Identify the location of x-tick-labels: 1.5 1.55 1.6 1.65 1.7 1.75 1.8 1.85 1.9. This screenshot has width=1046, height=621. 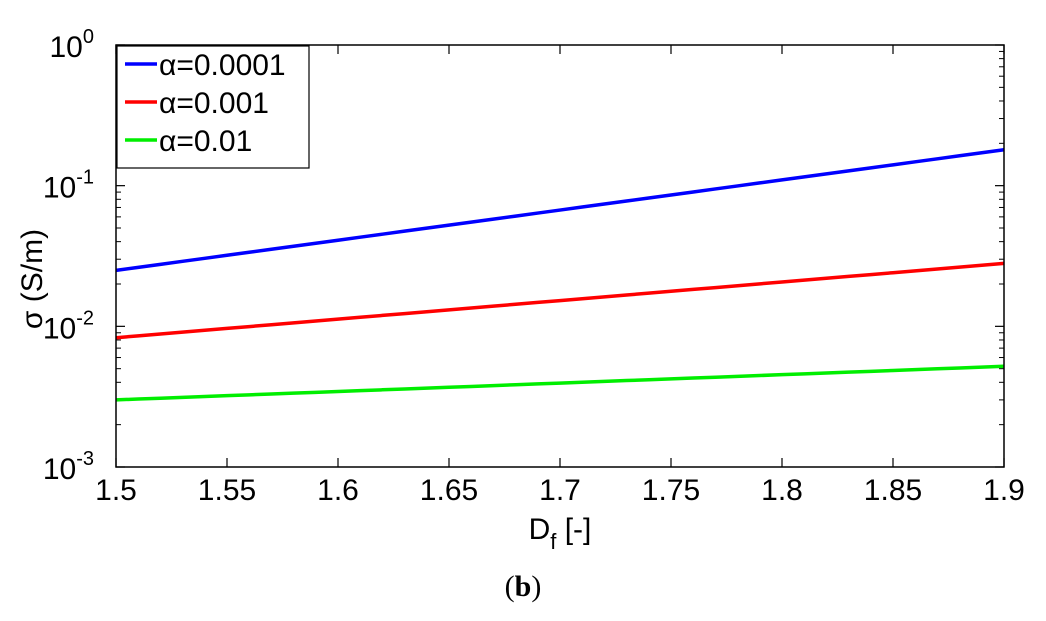
(560, 490).